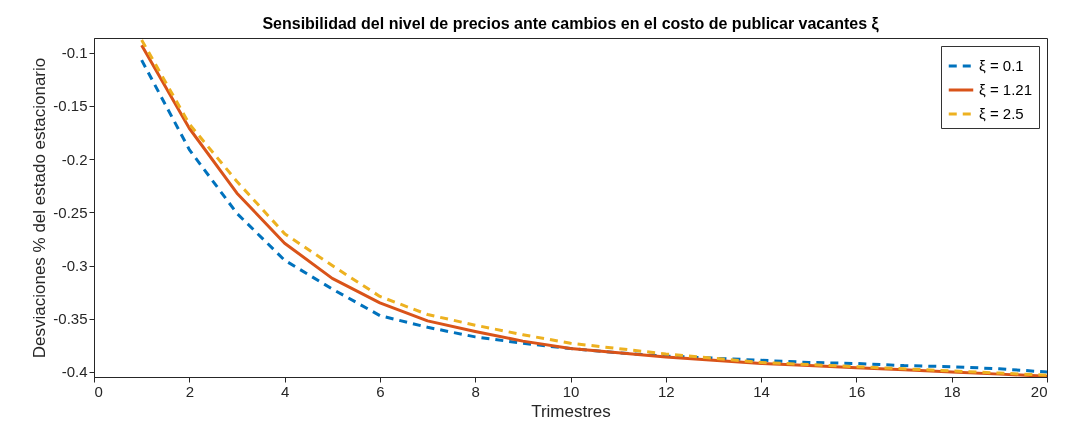  Describe the element at coordinates (571, 391) in the screenshot. I see `x-tick-label: 10` at that location.